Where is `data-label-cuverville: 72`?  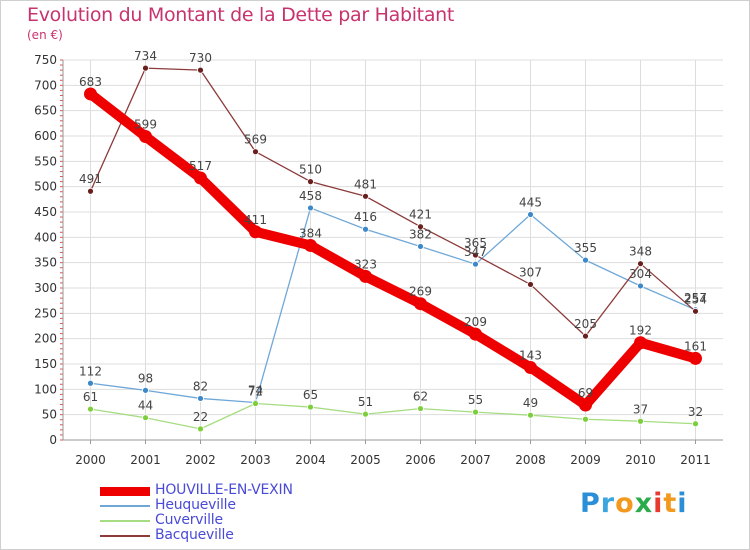 data-label-cuverville: 72 is located at coordinates (255, 392).